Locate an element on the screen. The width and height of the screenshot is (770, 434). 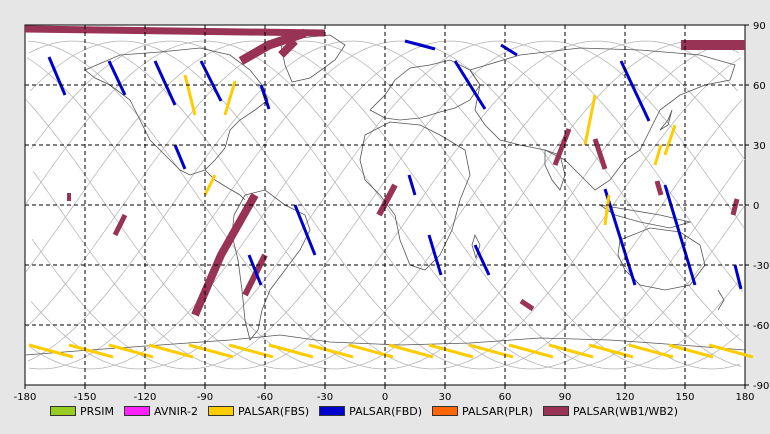
coast-north-america is located at coordinates (176, 111).